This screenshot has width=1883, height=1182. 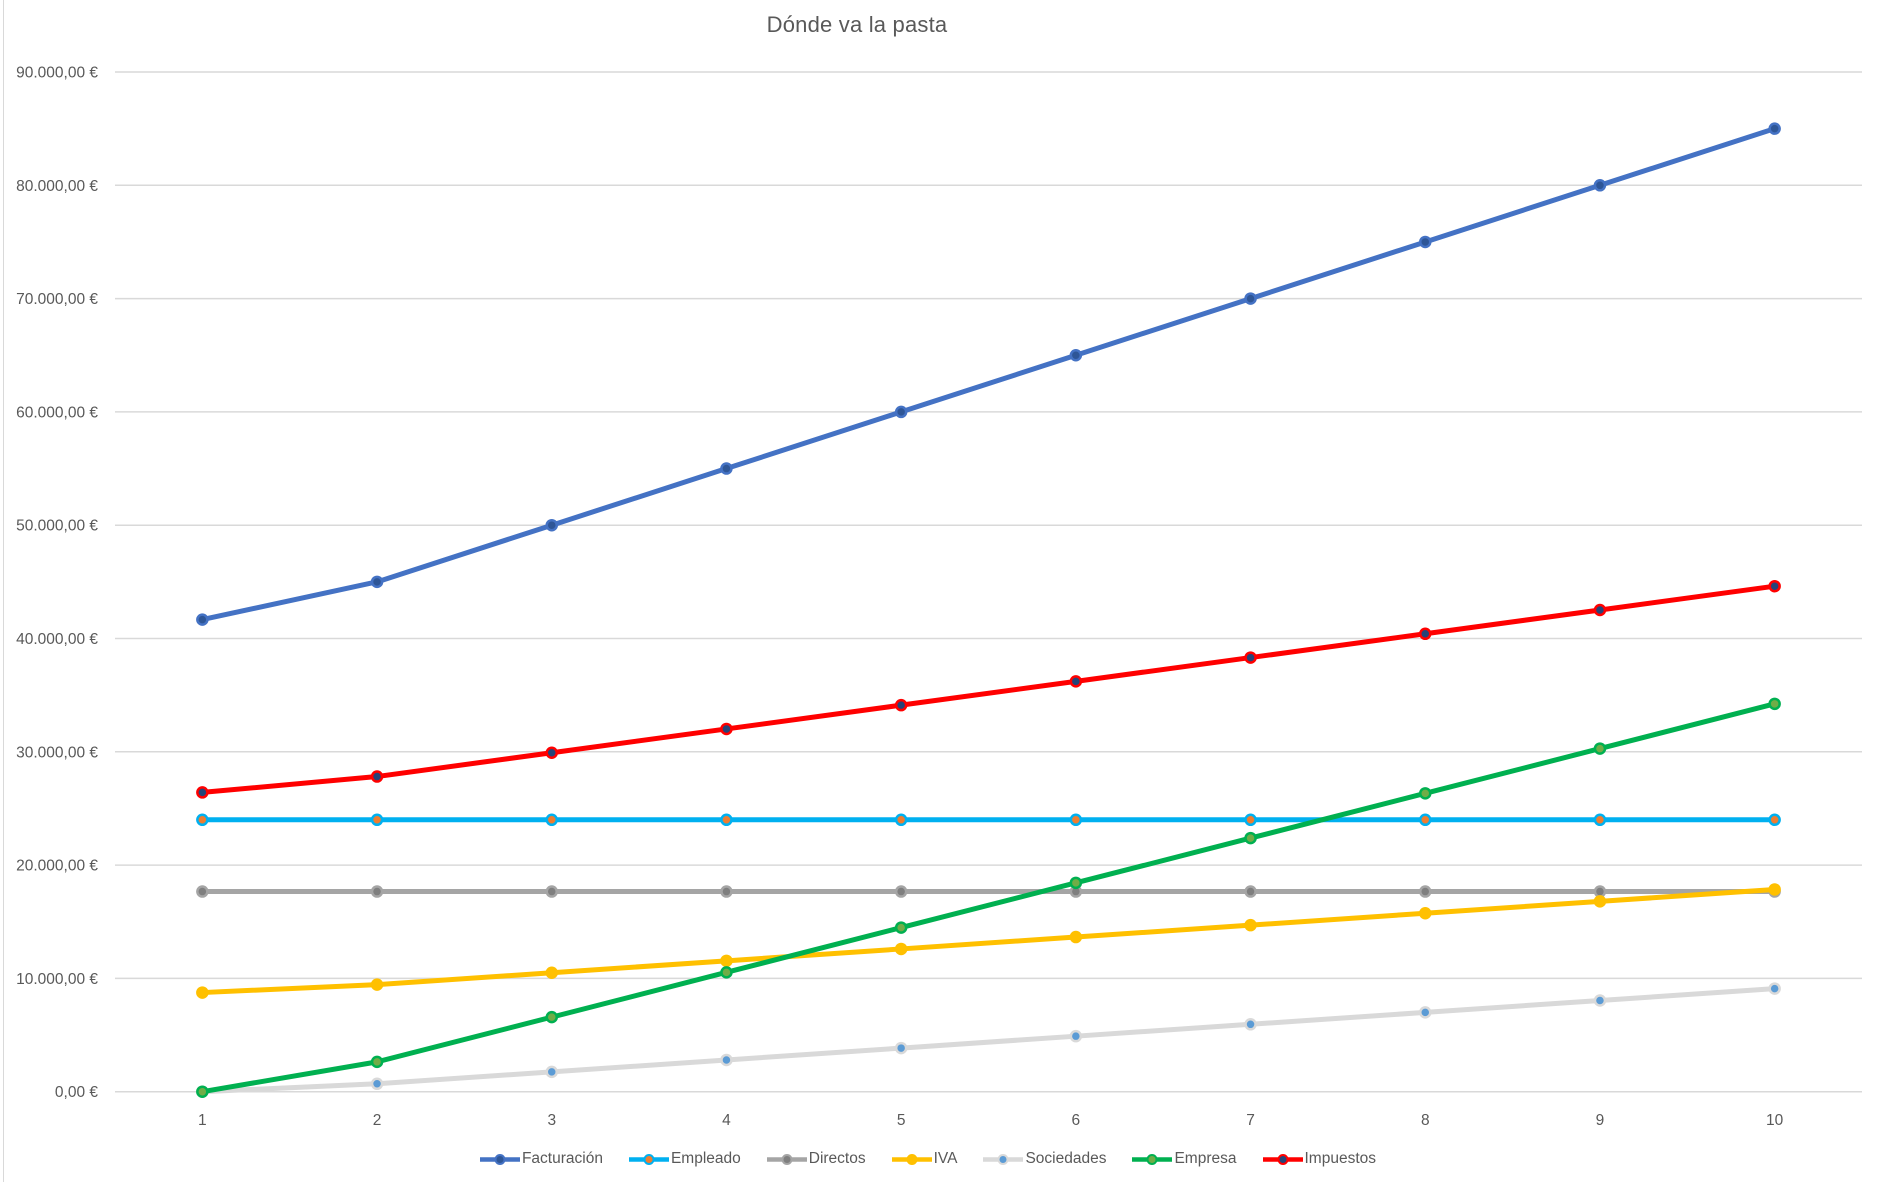 I want to click on y-axis-tick-label: 70.000,00 €, so click(x=57, y=299).